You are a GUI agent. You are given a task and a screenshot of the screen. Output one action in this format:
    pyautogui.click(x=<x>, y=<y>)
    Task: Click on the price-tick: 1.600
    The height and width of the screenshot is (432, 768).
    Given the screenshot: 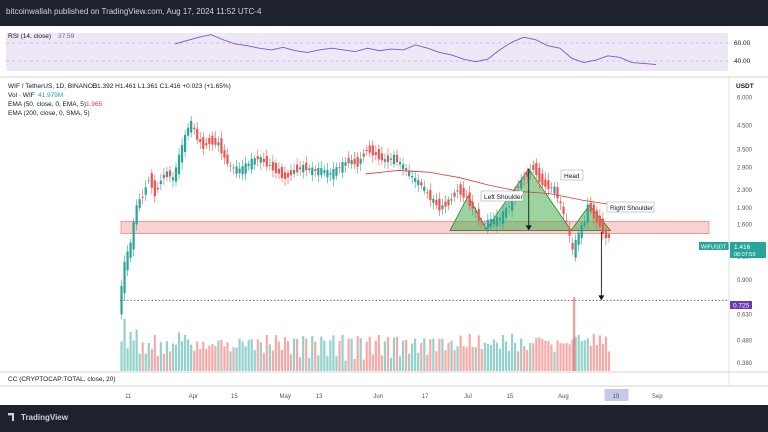 What is the action you would take?
    pyautogui.click(x=745, y=226)
    